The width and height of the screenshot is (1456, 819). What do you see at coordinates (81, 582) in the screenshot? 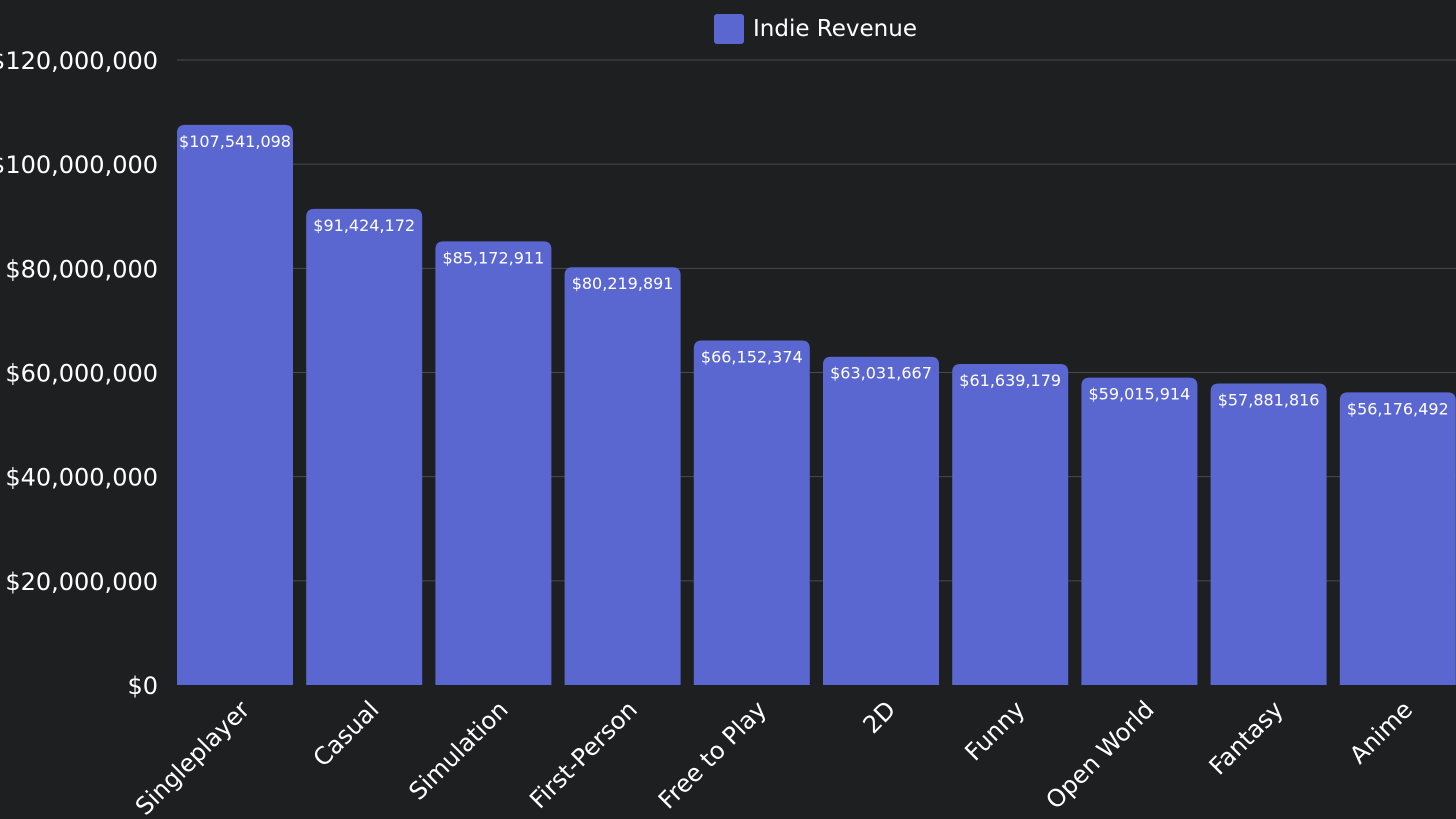
I see `y-tick-label: $20,000,000` at bounding box center [81, 582].